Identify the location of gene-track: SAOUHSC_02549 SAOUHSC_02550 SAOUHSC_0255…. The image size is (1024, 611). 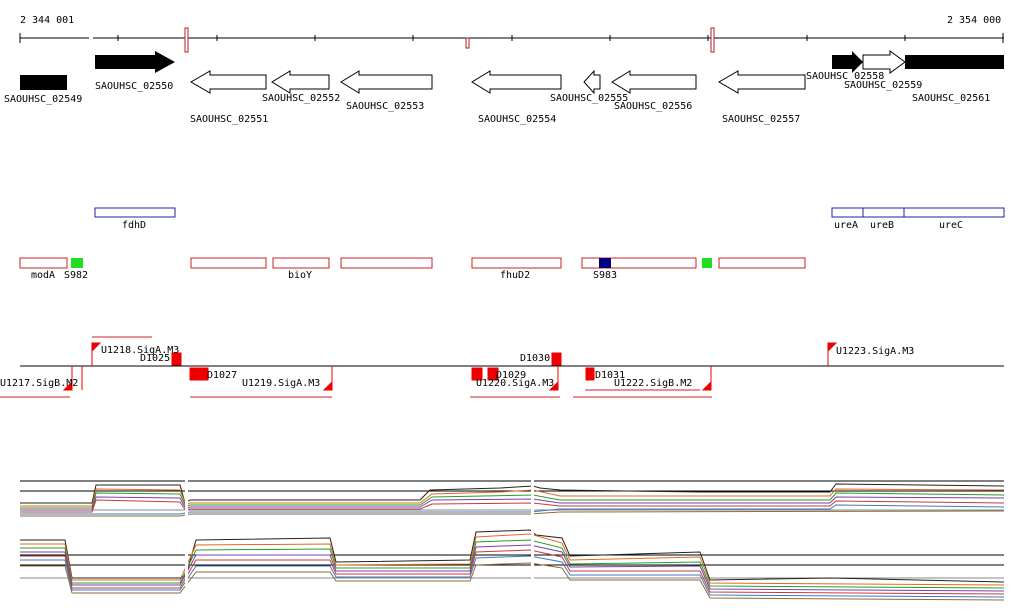
(504, 87).